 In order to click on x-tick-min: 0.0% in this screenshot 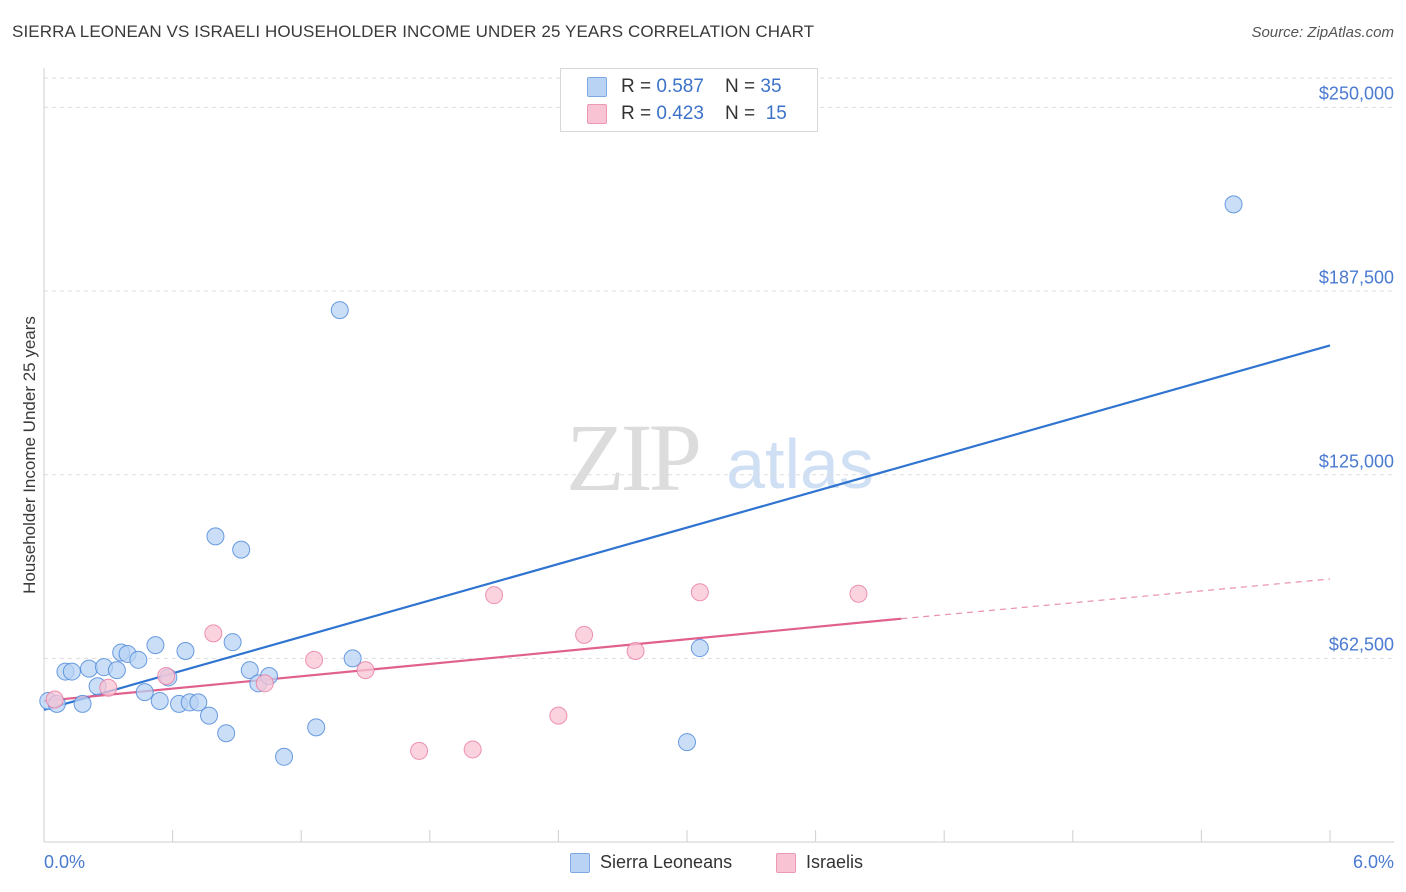, I will do `click(65, 862)`.